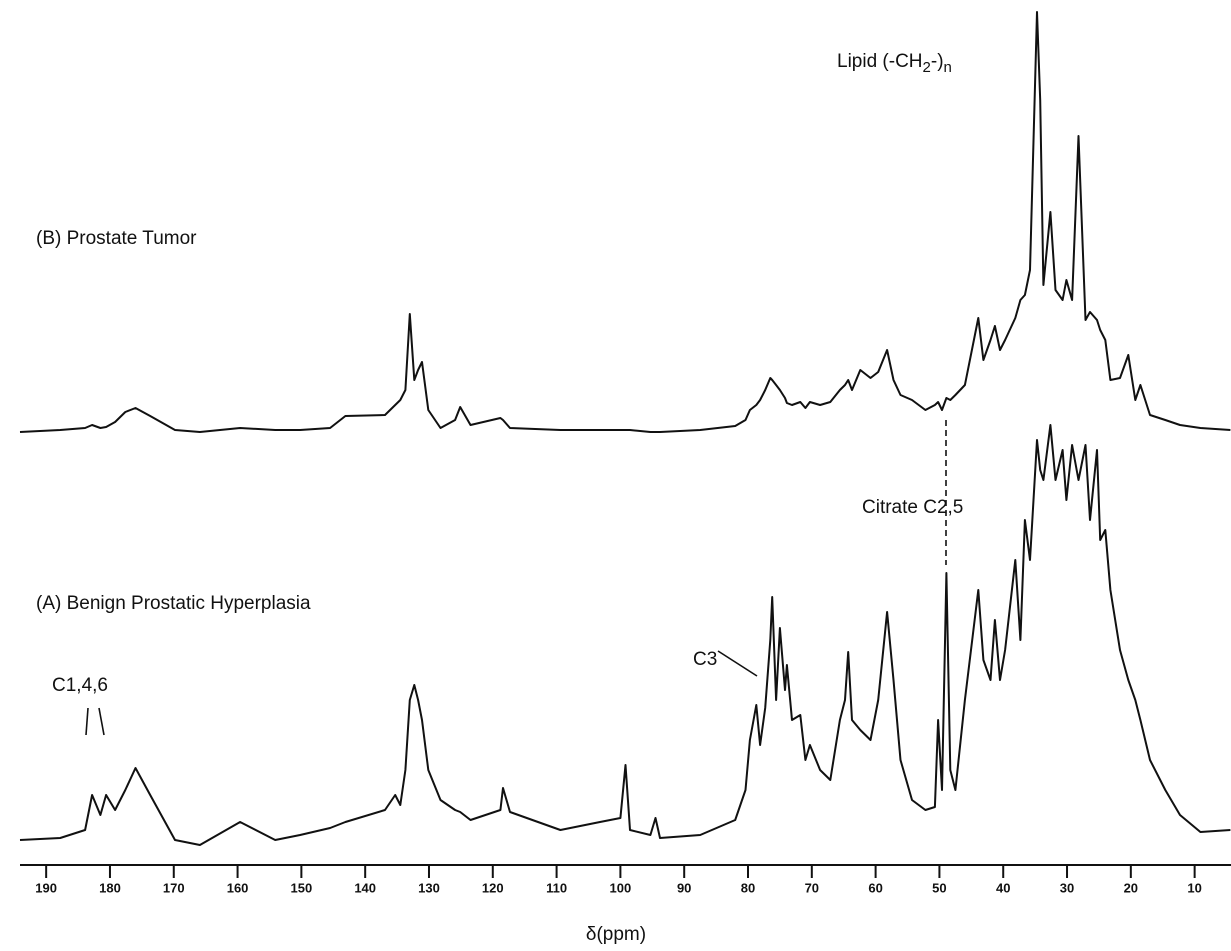 This screenshot has height=951, width=1231. Describe the element at coordinates (174, 887) in the screenshot. I see `x-tick-label: 170` at that location.